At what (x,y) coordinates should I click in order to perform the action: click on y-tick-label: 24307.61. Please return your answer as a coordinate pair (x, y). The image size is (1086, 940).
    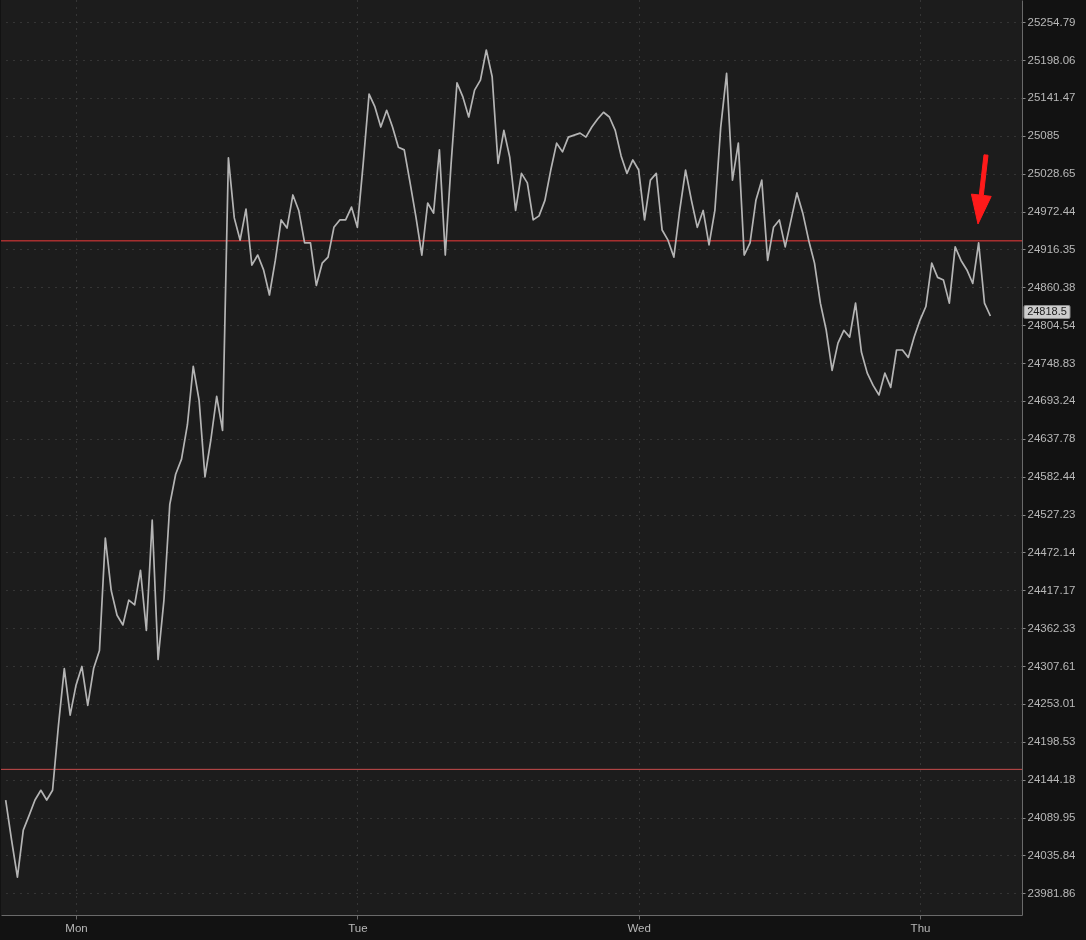
    Looking at the image, I should click on (1051, 665).